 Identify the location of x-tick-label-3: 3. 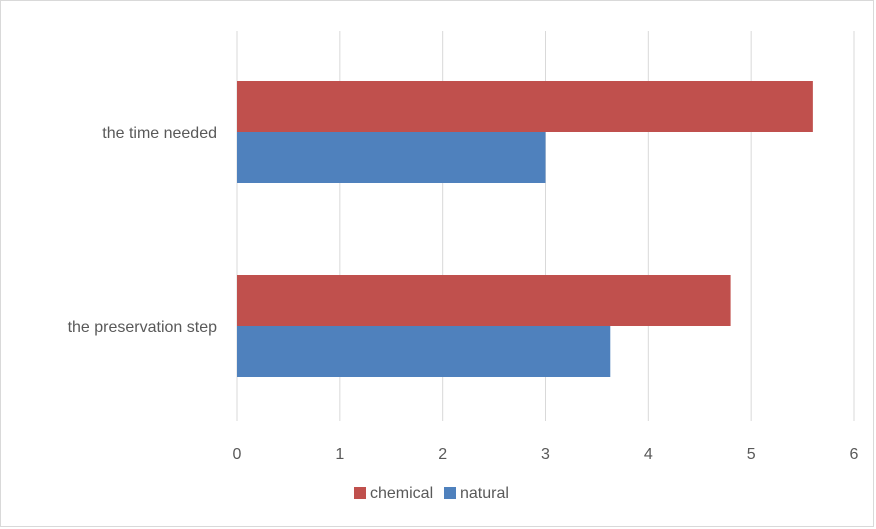
(545, 454).